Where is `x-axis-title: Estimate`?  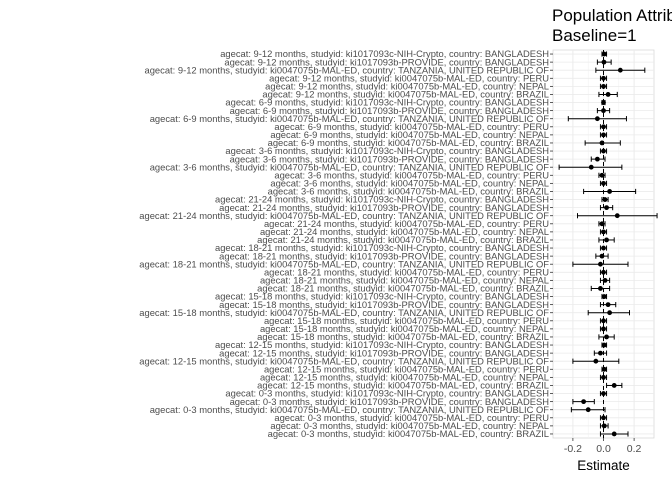 x-axis-title: Estimate is located at coordinates (603, 465).